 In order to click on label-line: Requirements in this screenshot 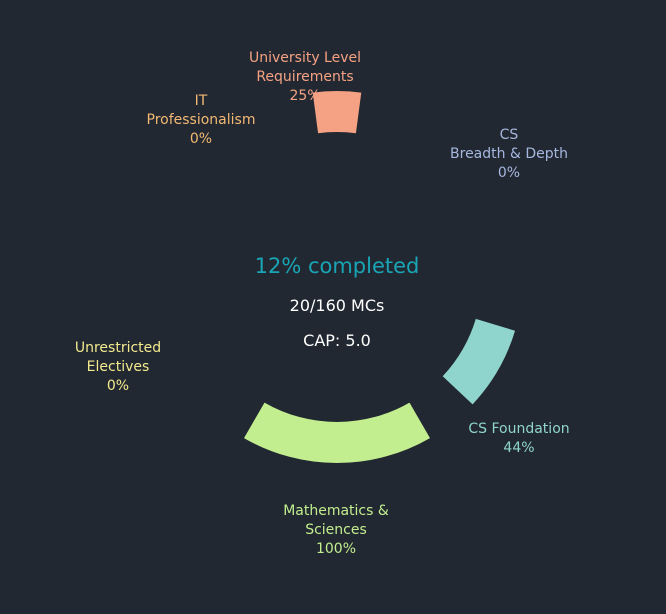, I will do `click(305, 77)`.